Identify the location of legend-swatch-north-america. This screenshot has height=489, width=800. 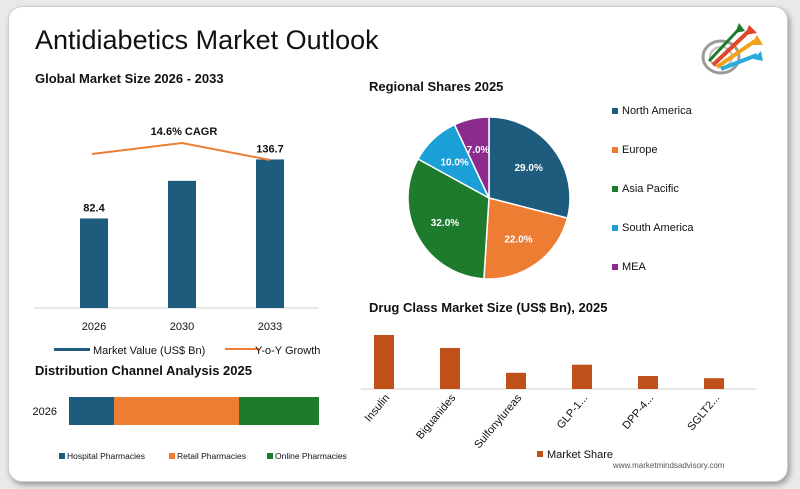
(615, 111).